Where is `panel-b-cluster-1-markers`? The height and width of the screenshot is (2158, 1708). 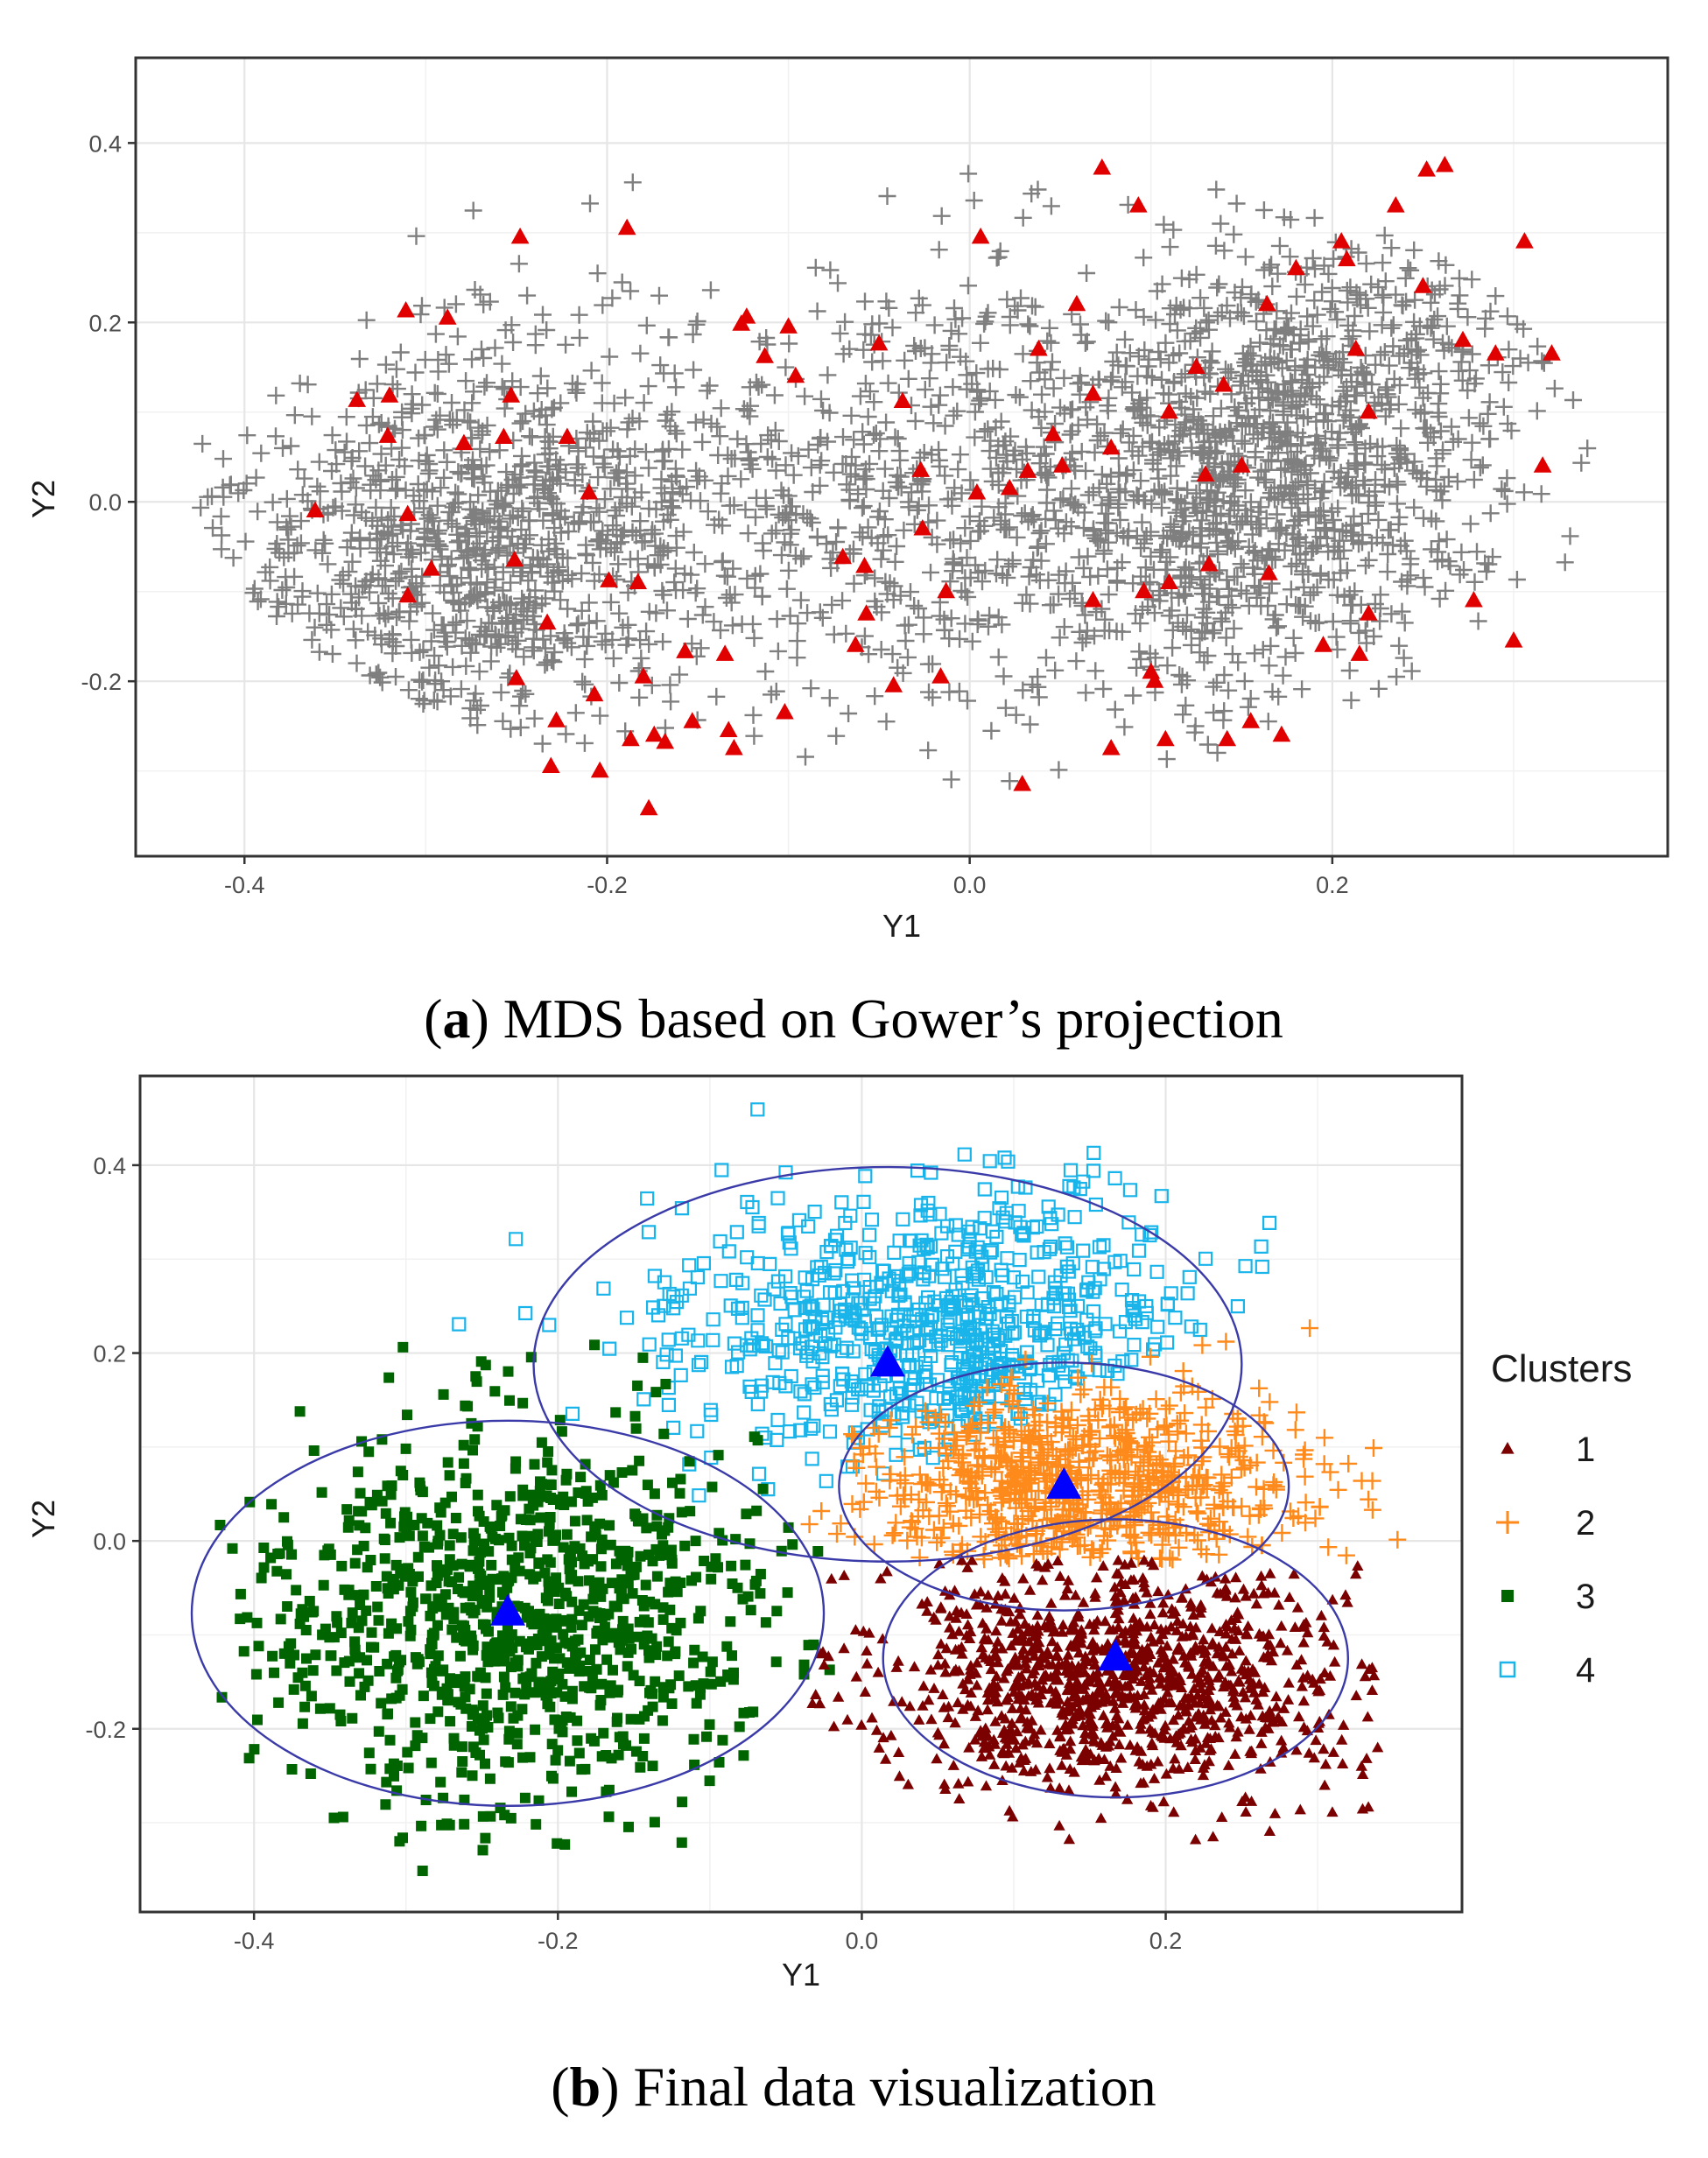 panel-b-cluster-1-markers is located at coordinates (1095, 1699).